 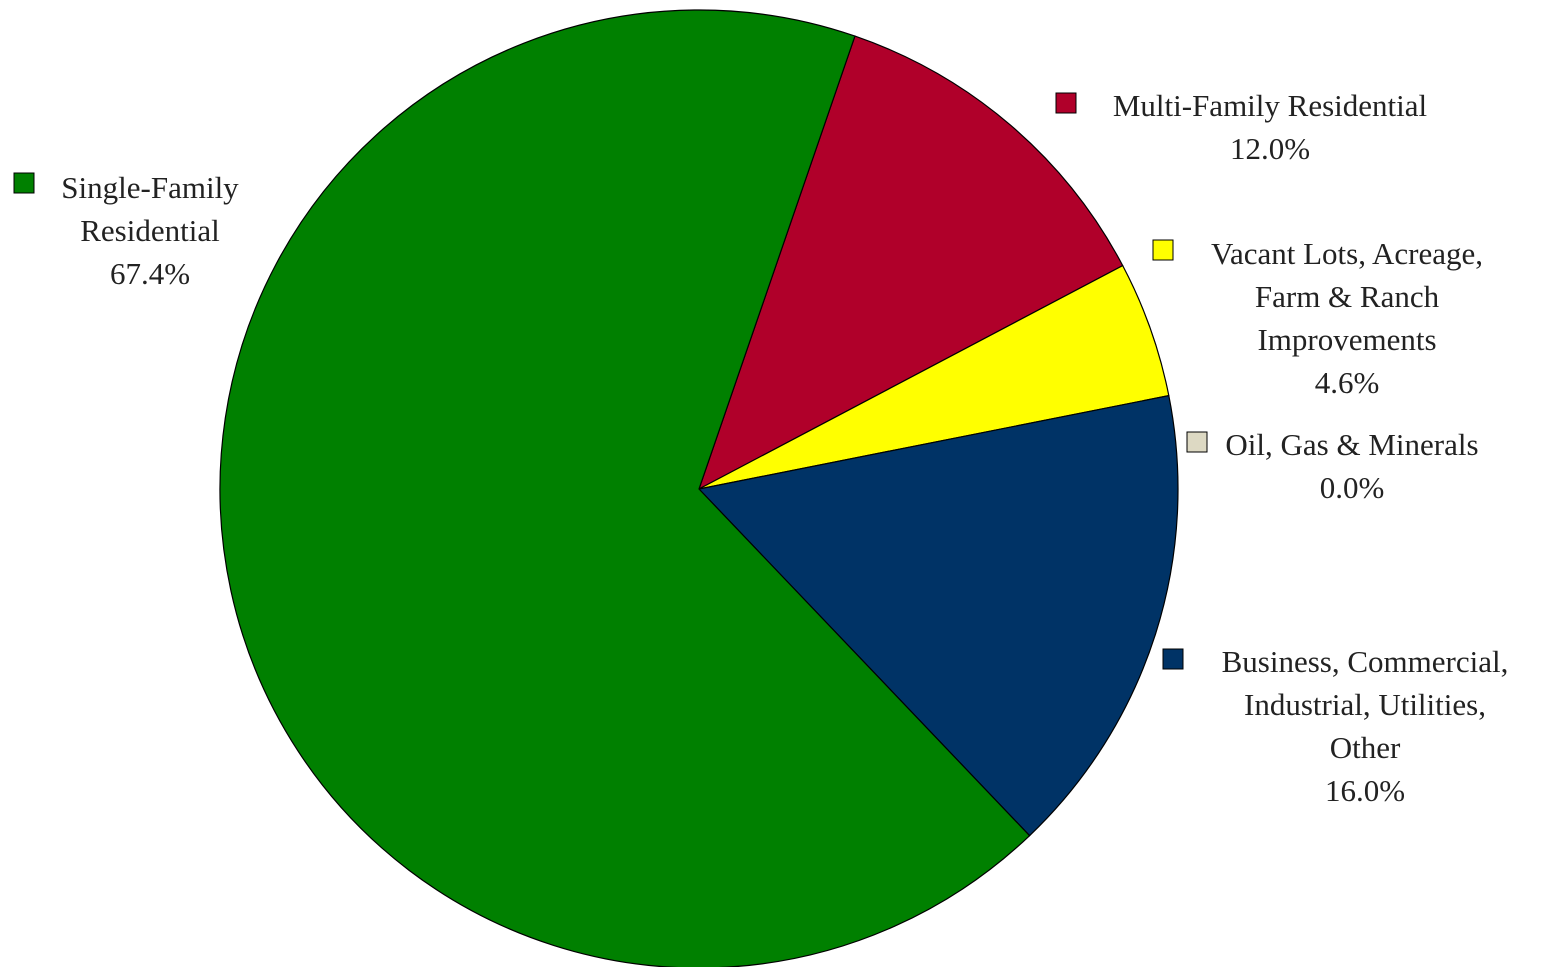 What do you see at coordinates (1066, 103) in the screenshot?
I see `legend-swatch-multi-family-residential` at bounding box center [1066, 103].